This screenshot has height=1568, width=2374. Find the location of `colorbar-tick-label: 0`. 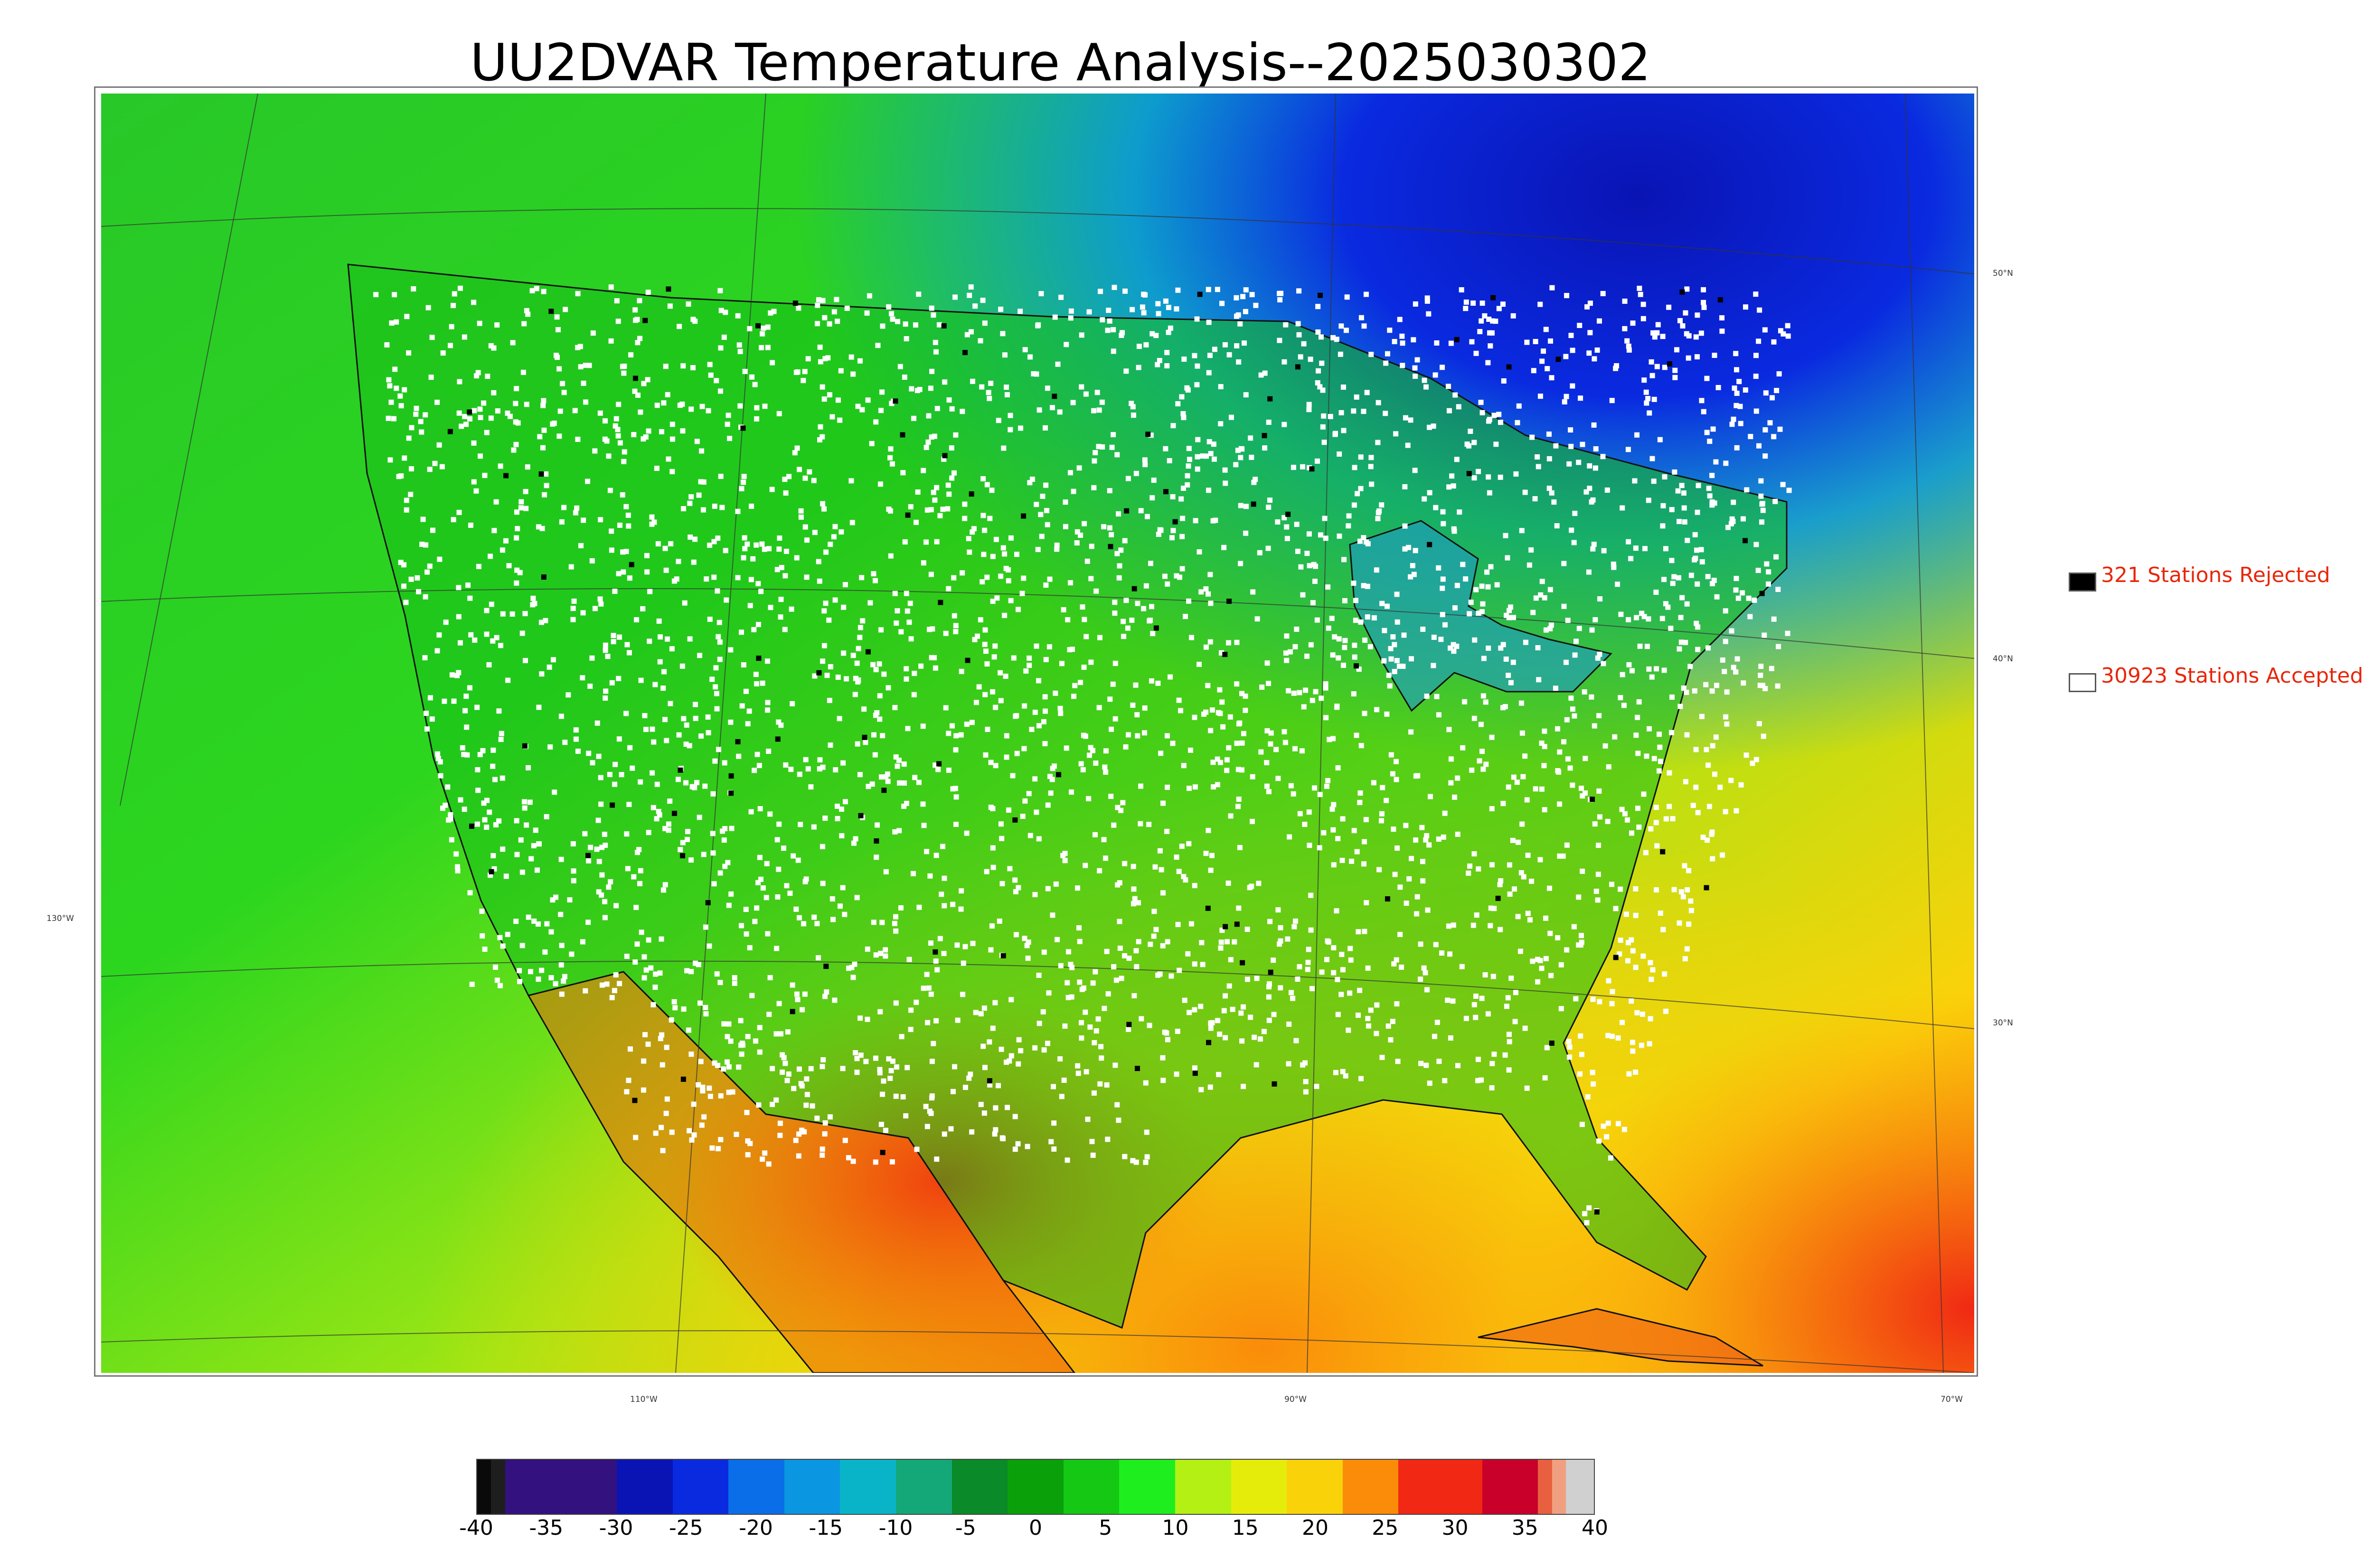

colorbar-tick-label: 0 is located at coordinates (1035, 1528).